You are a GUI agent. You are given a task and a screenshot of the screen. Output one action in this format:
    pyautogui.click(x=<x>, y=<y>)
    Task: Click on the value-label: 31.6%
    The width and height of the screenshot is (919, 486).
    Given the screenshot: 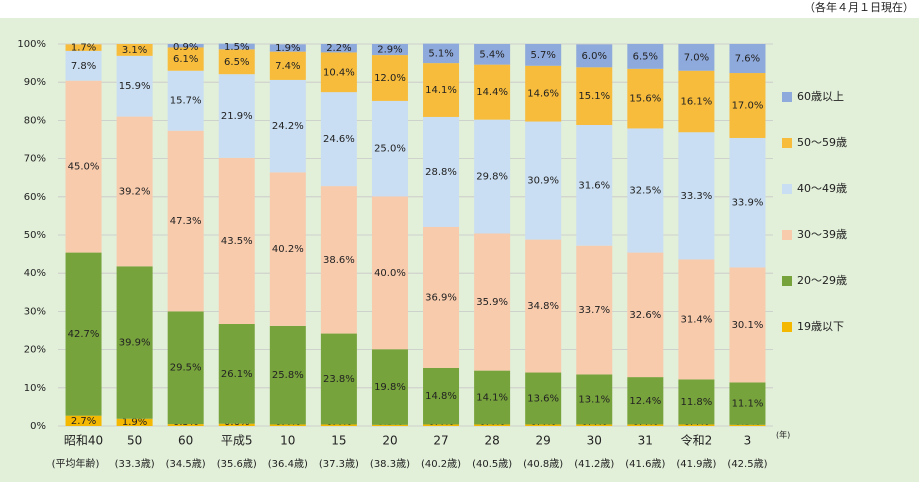 What is the action you would take?
    pyautogui.click(x=594, y=185)
    